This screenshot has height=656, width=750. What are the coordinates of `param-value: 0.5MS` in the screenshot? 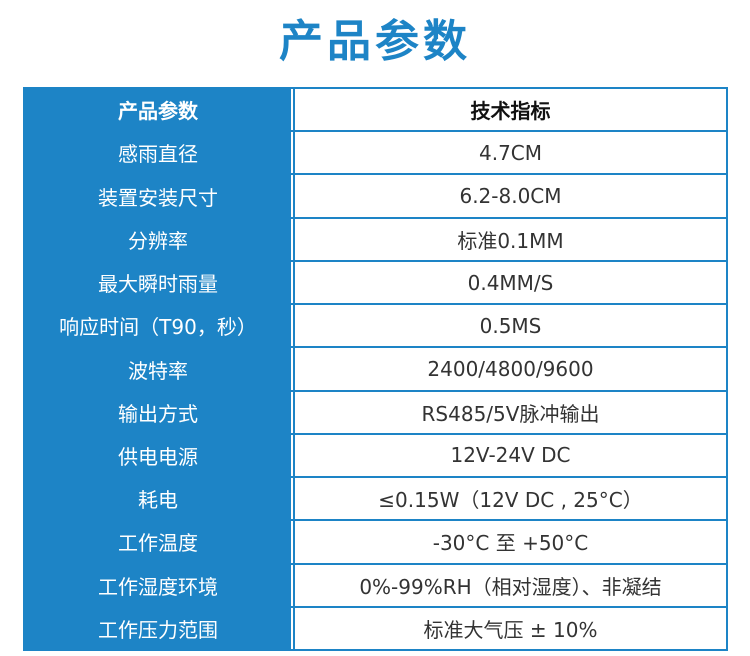 It's located at (509, 326).